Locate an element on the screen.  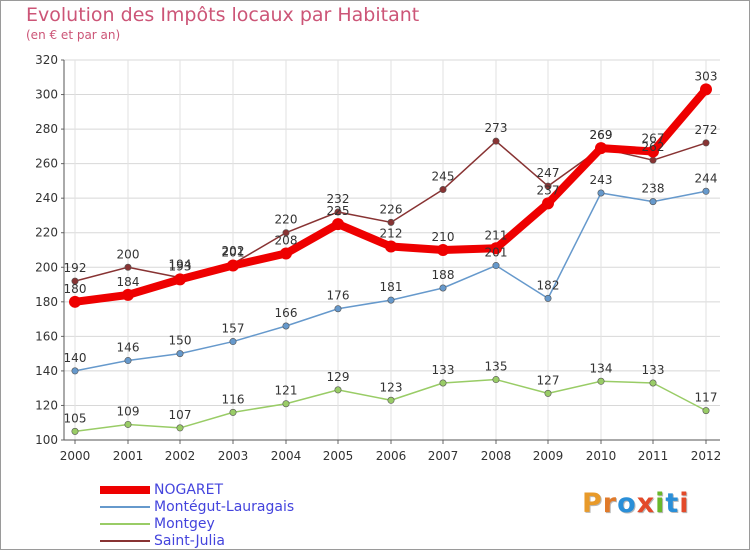
x-tick-label: 2004 is located at coordinates (286, 456).